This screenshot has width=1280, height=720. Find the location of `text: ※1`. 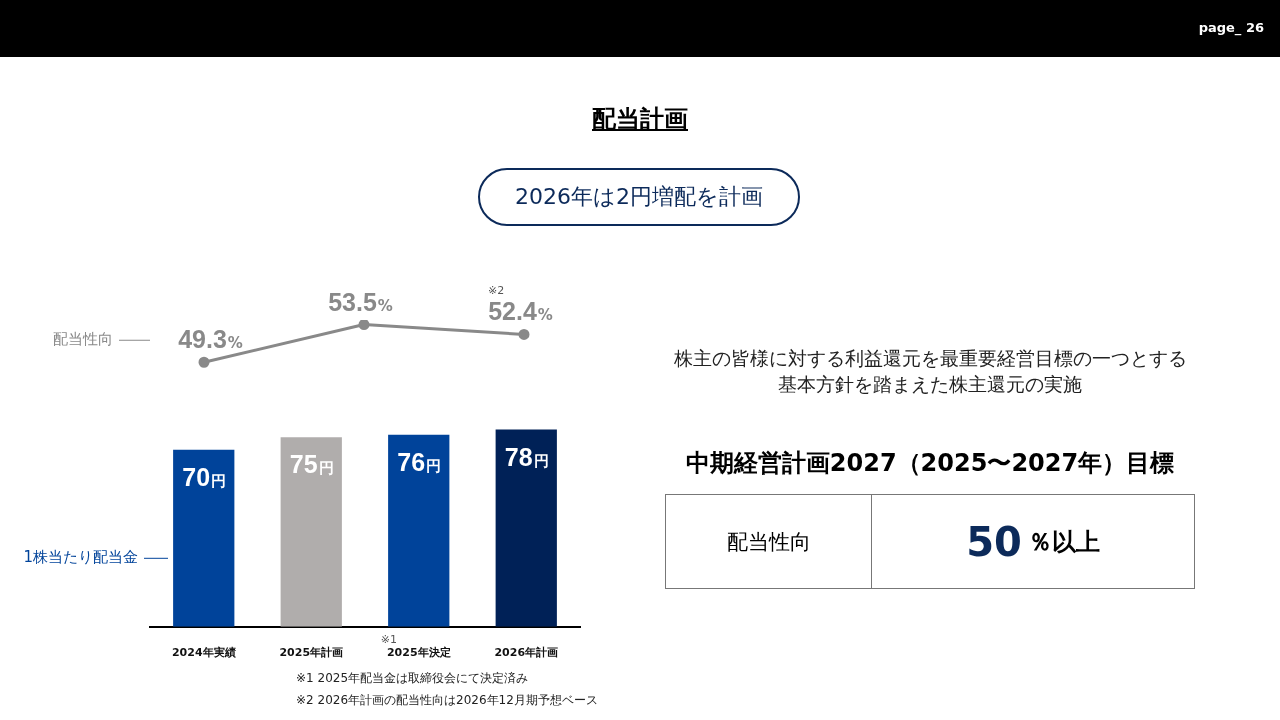

text: ※1 is located at coordinates (388, 639).